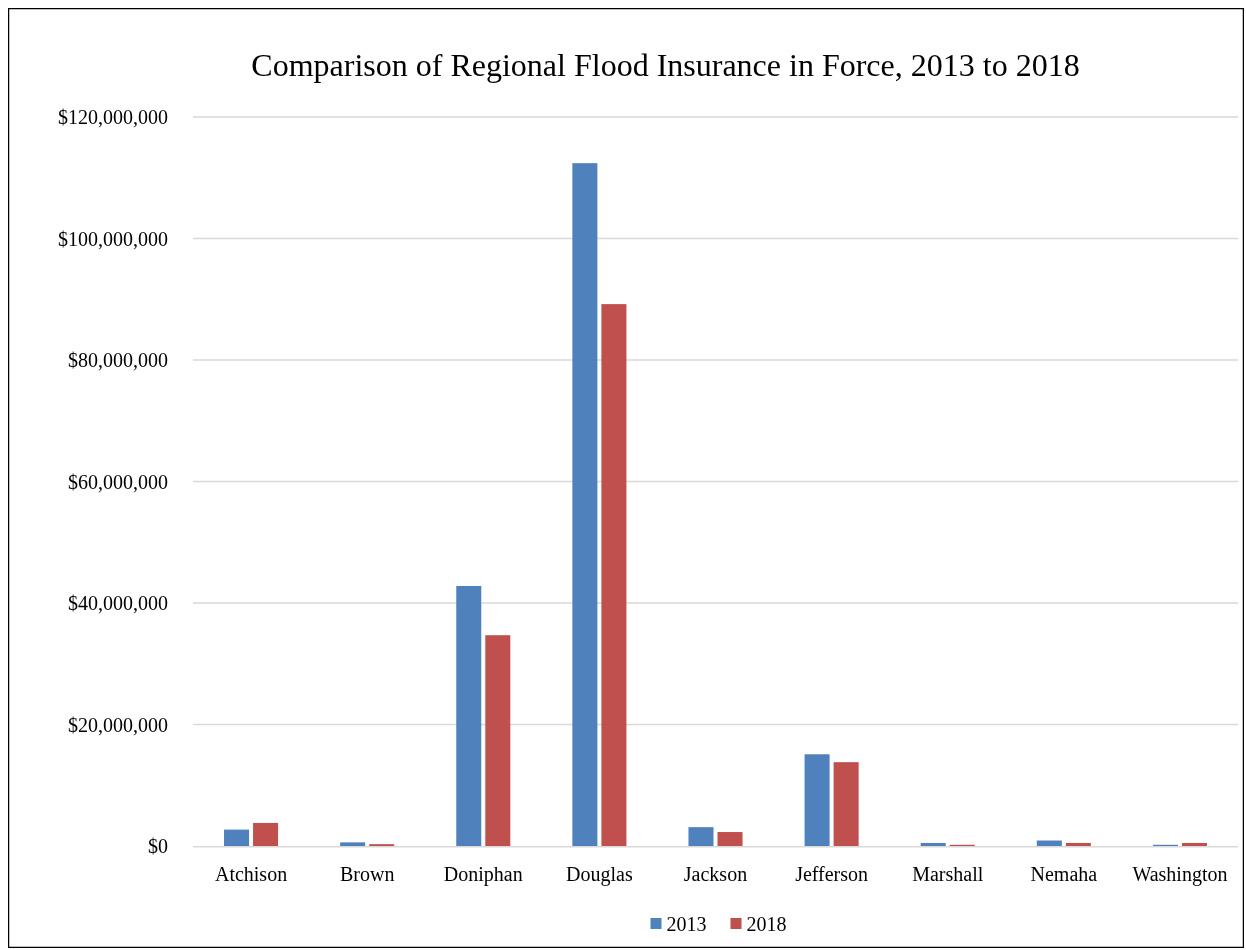 Image resolution: width=1246 pixels, height=950 pixels. Describe the element at coordinates (948, 874) in the screenshot. I see `x-tick-label: Marshall` at that location.